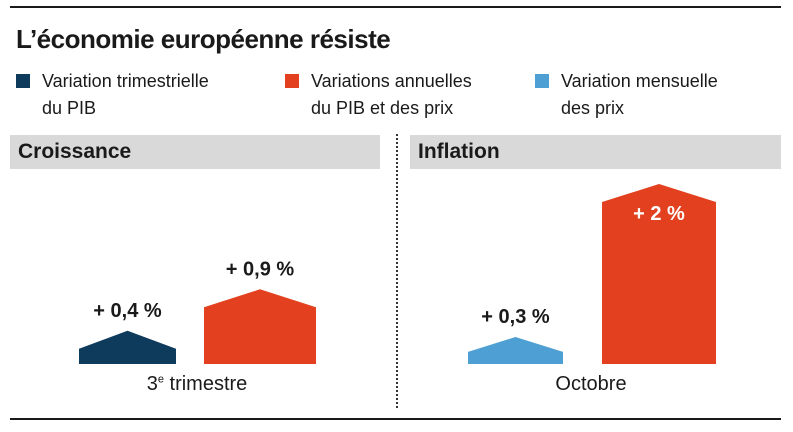 The height and width of the screenshot is (432, 793). Describe the element at coordinates (659, 214) in the screenshot. I see `data-label-inflation-2: + 2 %` at that location.